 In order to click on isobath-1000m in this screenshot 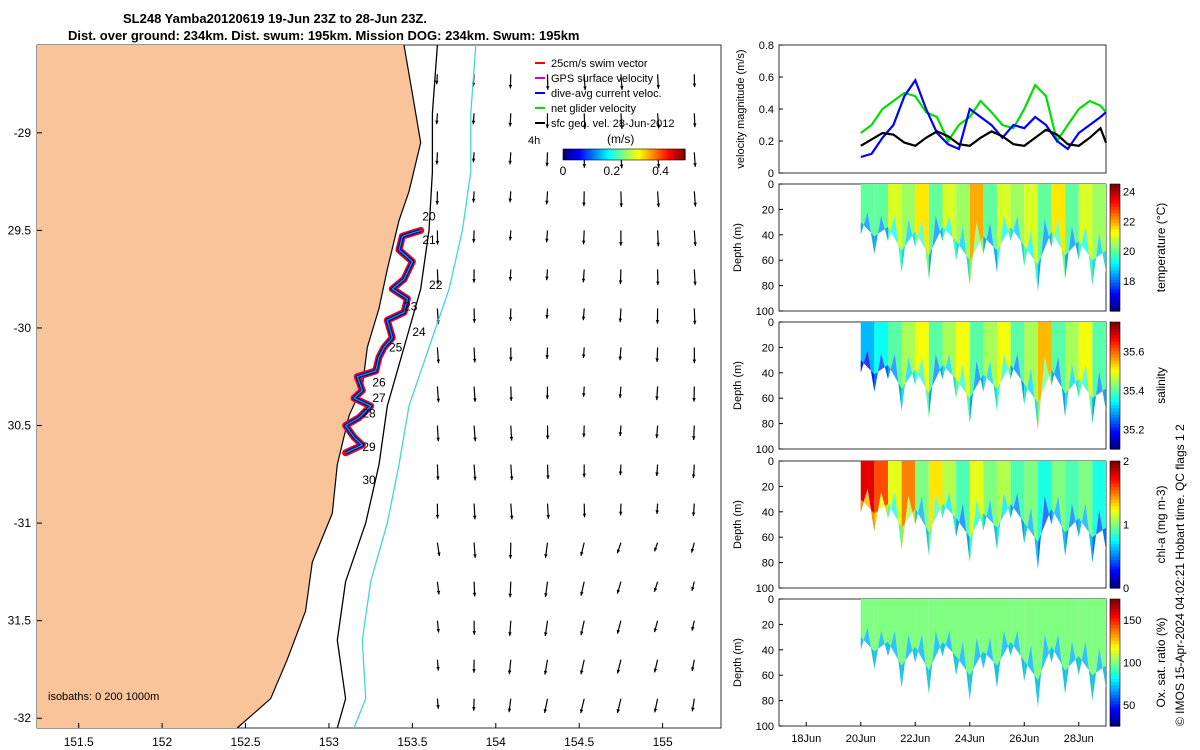, I will do `click(415, 386)`.